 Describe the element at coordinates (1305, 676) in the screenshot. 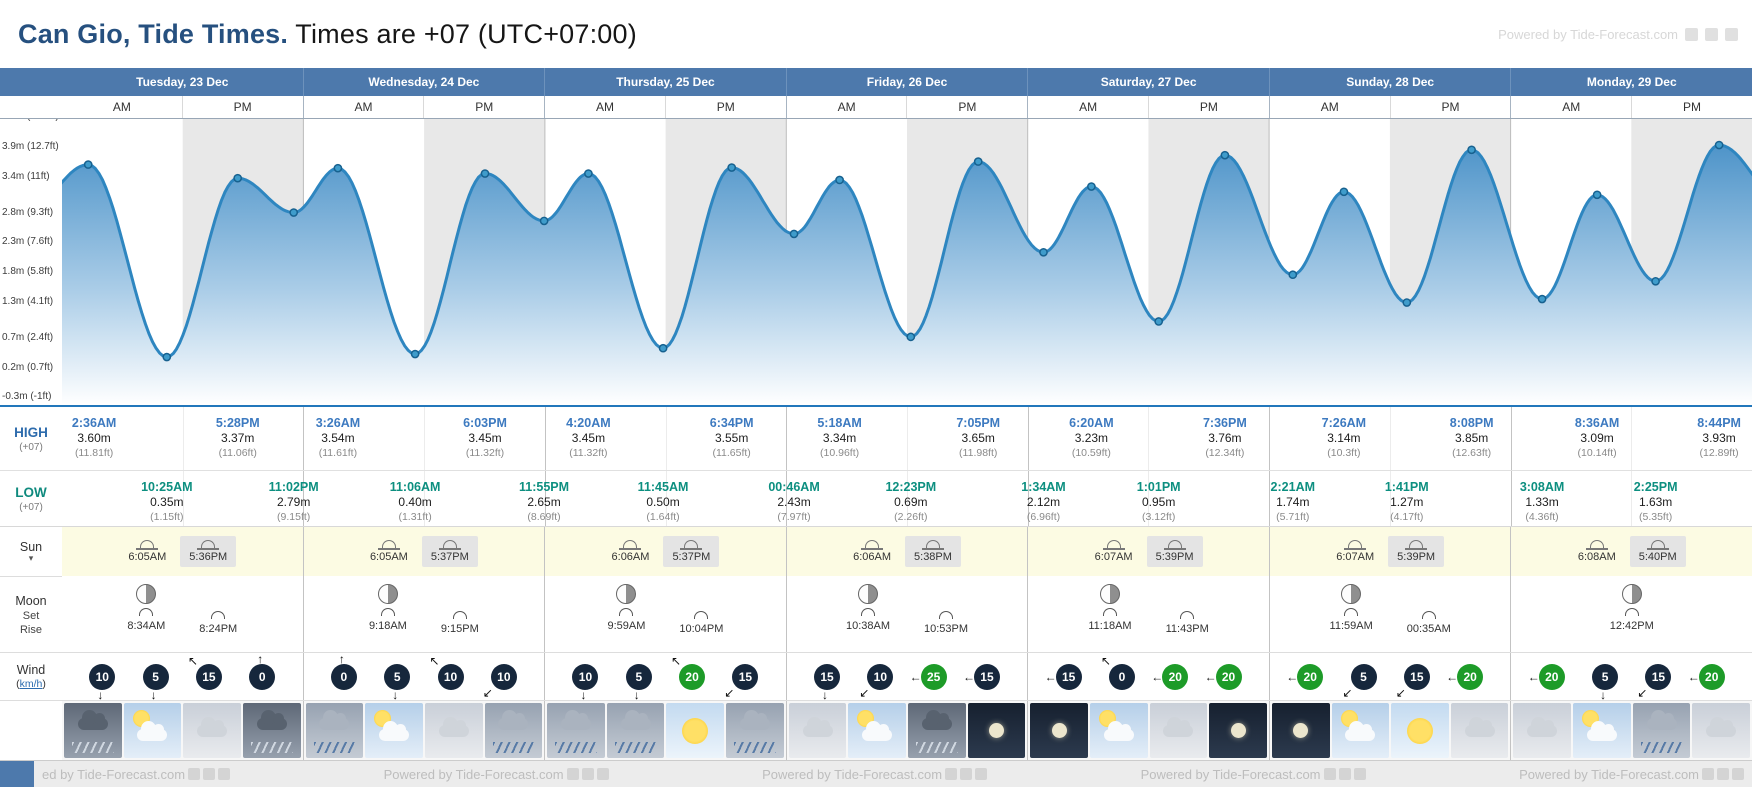

I see `wind-indicator: ← 20` at that location.